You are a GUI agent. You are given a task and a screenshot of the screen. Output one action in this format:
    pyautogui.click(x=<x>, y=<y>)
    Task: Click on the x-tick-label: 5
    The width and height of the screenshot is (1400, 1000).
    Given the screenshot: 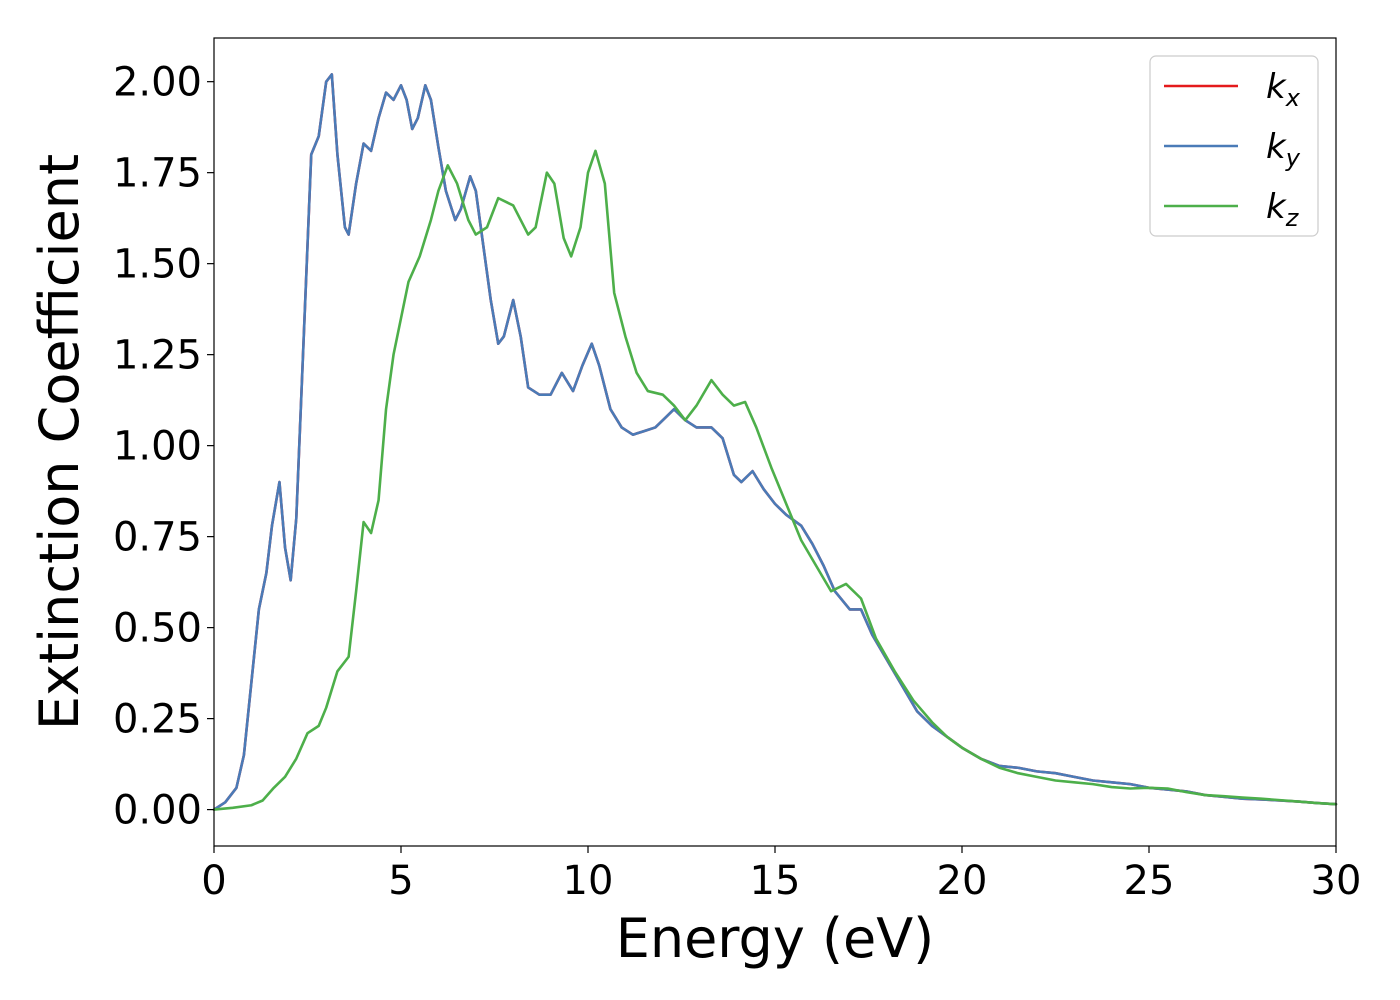 What is the action you would take?
    pyautogui.click(x=400, y=881)
    